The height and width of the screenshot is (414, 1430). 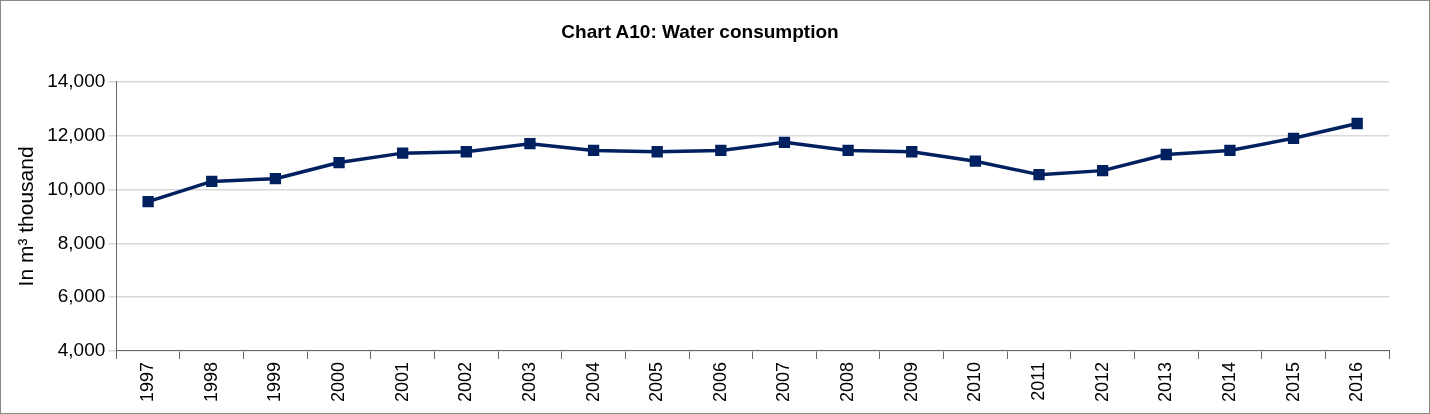 I want to click on x-tick-label: 2001, so click(x=401, y=381).